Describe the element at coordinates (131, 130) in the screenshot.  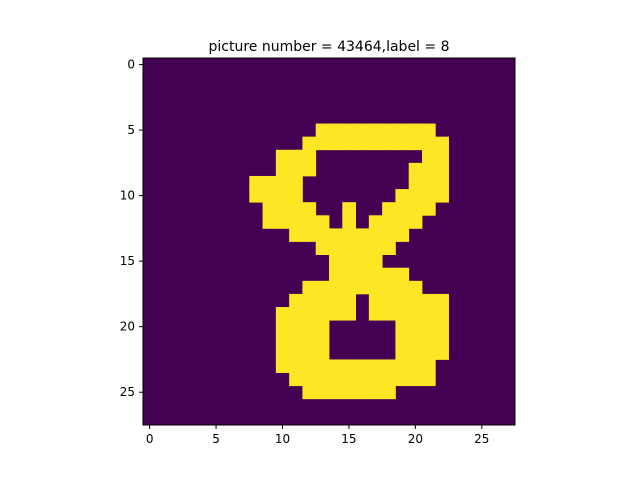
I see `y-tick-label: 5` at that location.